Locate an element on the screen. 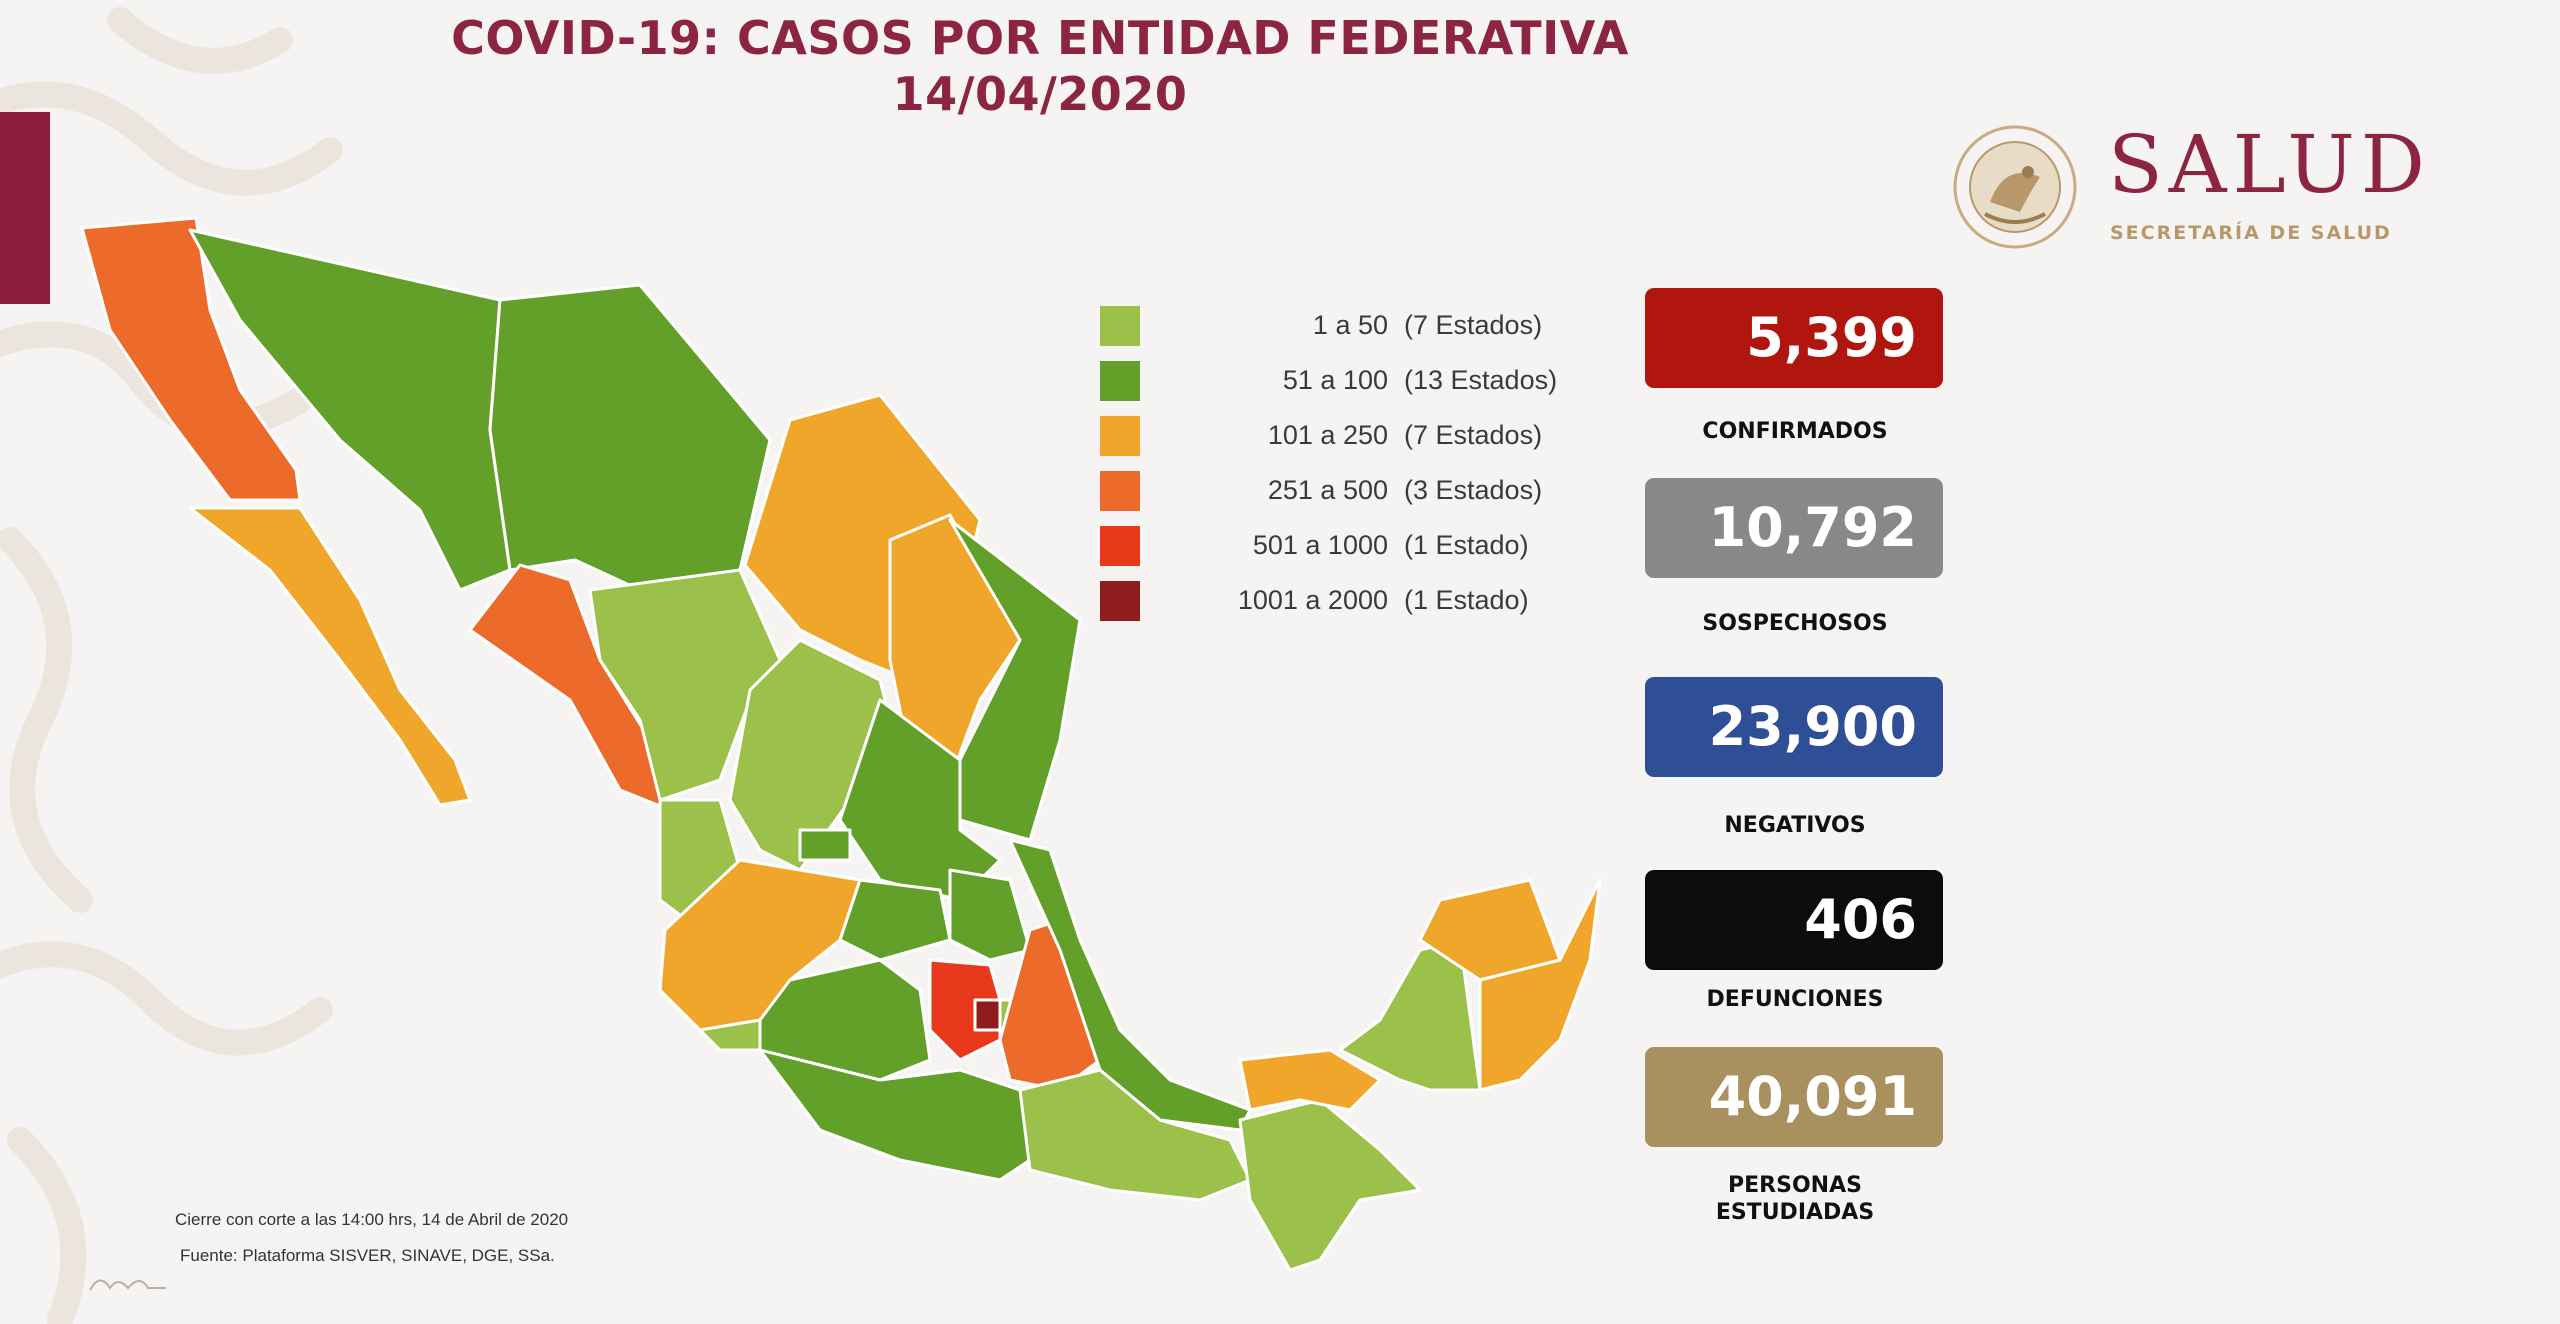  state-baja-california-sur is located at coordinates (330, 656).